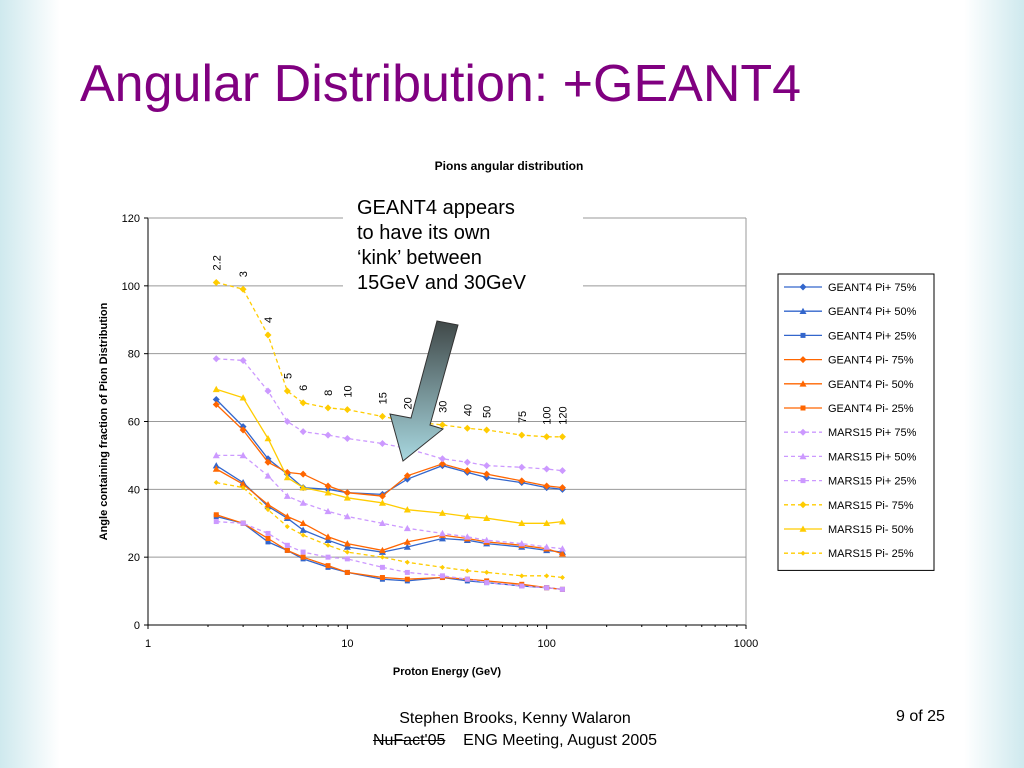 This screenshot has width=1024, height=768. Describe the element at coordinates (523, 417) in the screenshot. I see `energy-point-label: 75` at that location.